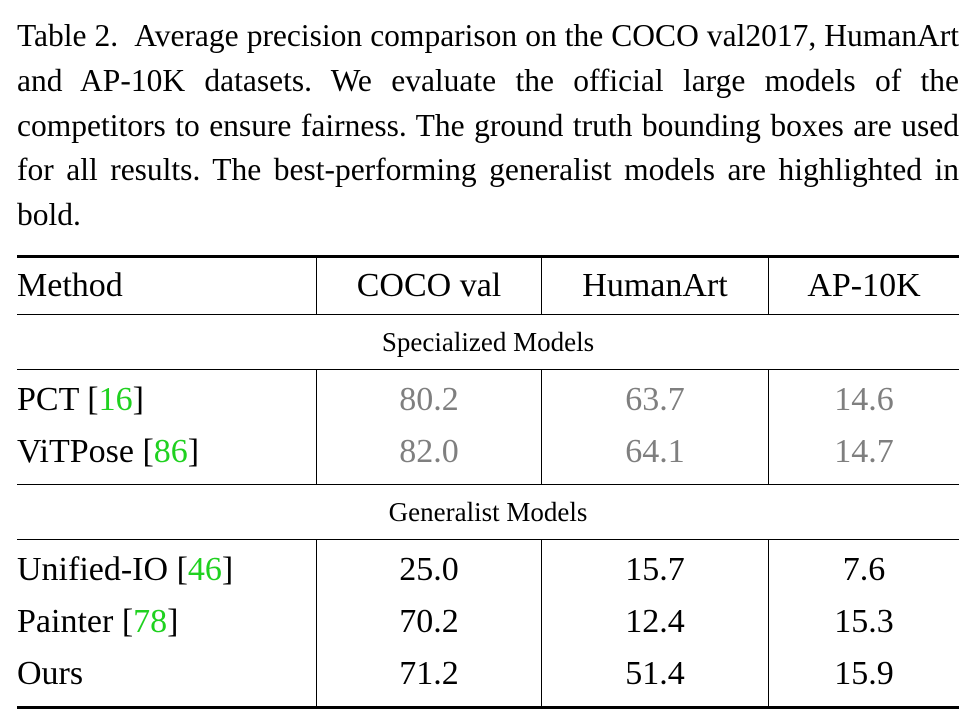  Describe the element at coordinates (863, 455) in the screenshot. I see `ap10k-cell: 14.7` at that location.